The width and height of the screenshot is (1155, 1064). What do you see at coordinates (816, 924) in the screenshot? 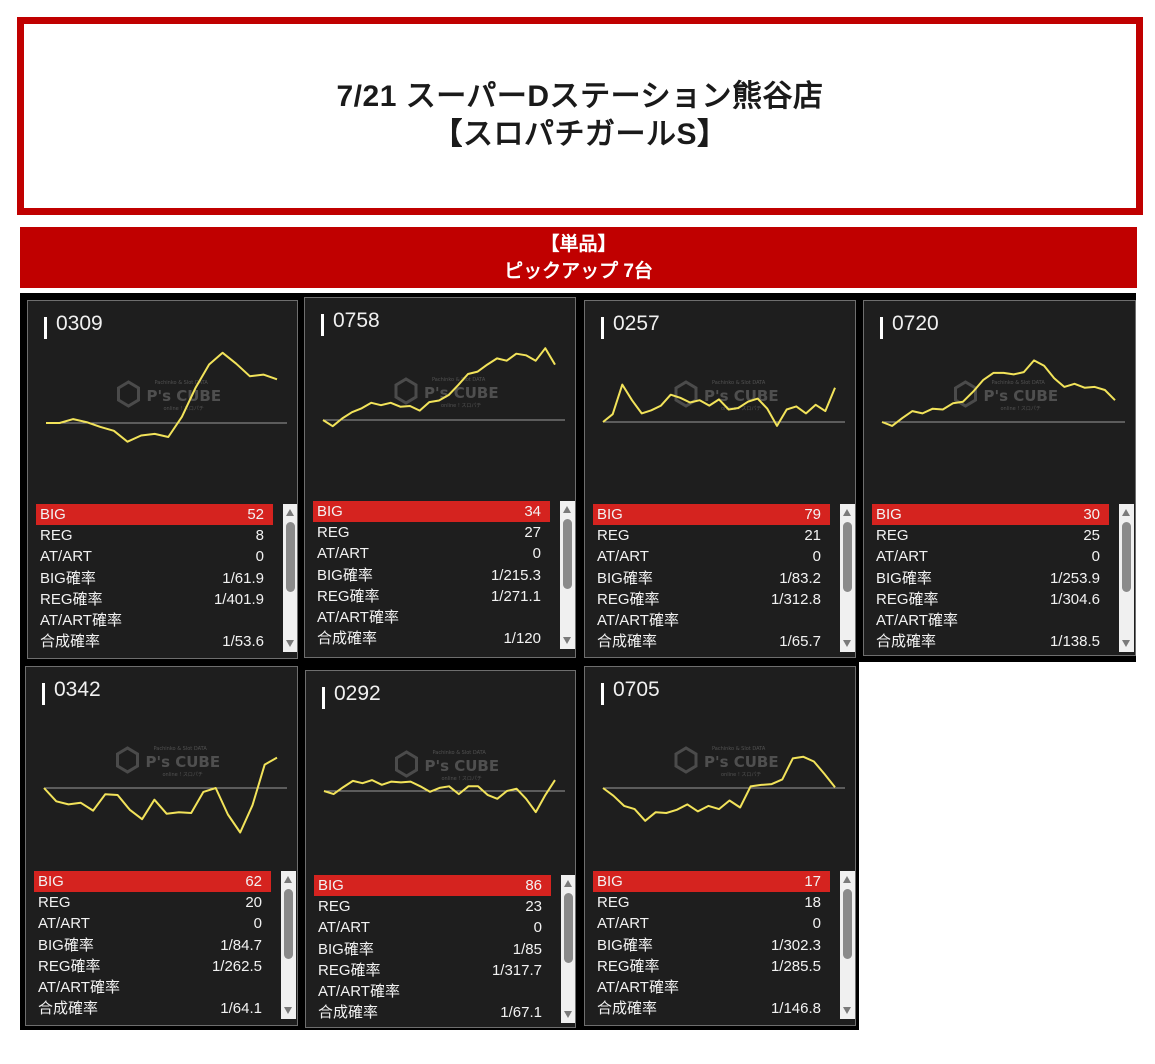
I see `stat-value: 0` at bounding box center [816, 924].